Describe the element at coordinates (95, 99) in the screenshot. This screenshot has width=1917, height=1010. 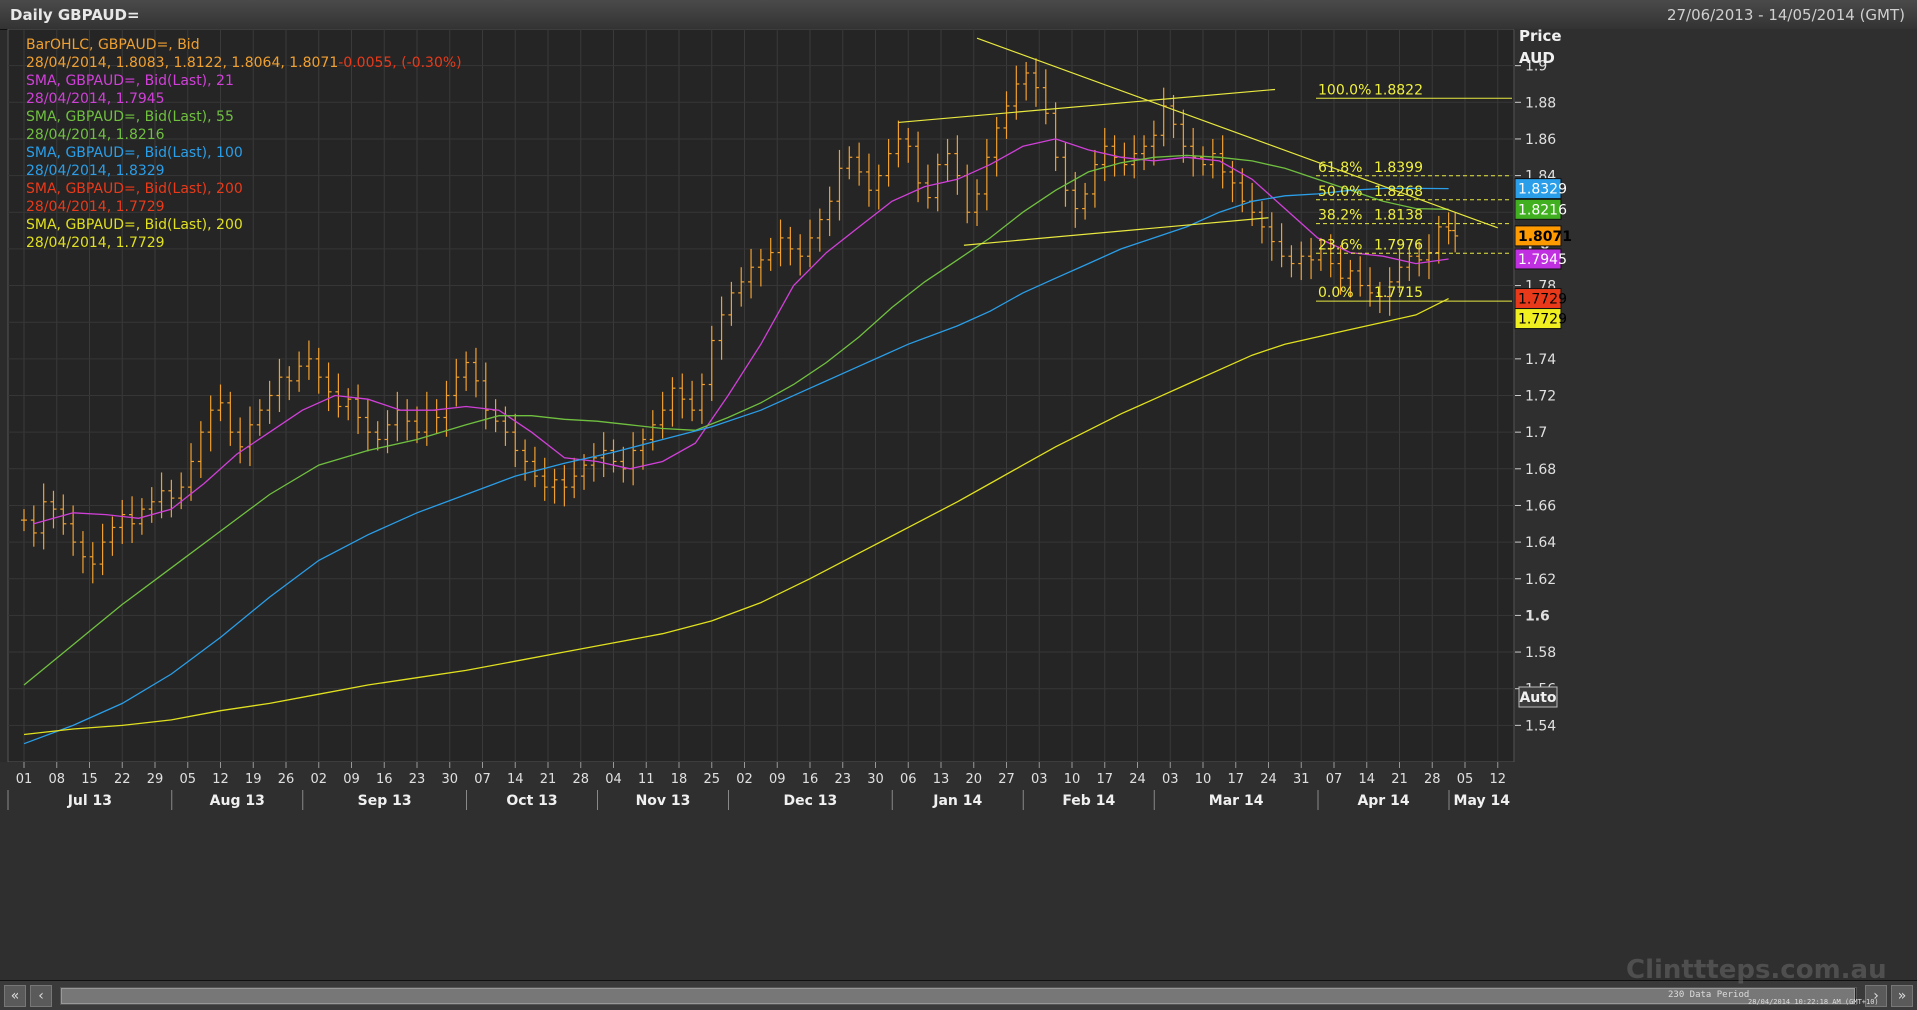
I see `legend-value: 28/04/2014, 1.7945` at that location.